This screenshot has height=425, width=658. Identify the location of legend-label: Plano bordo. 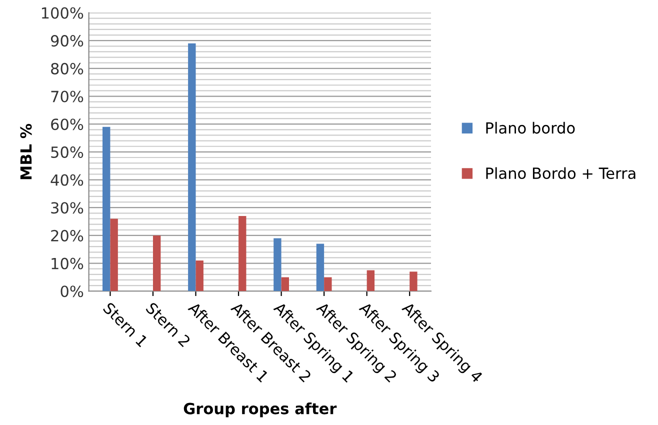
(530, 128).